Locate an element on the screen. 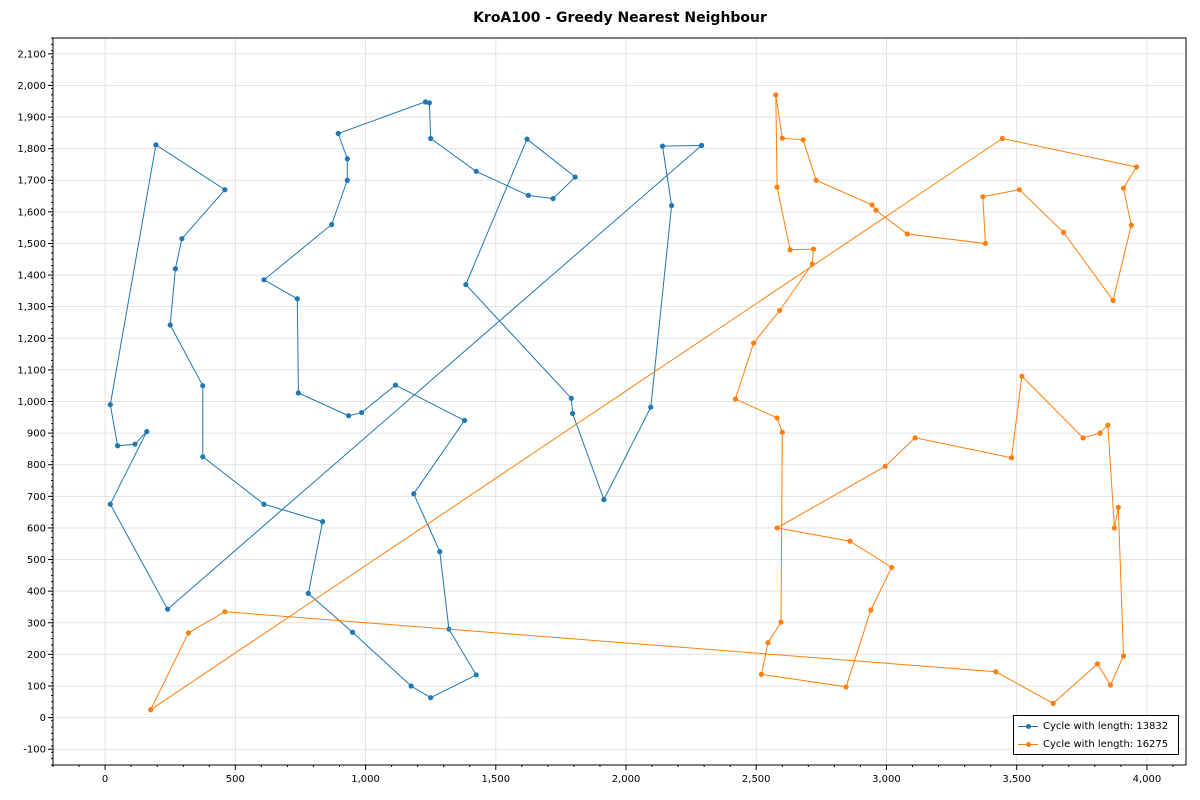  y-tick-label-16: 1,500 is located at coordinates (31, 244).